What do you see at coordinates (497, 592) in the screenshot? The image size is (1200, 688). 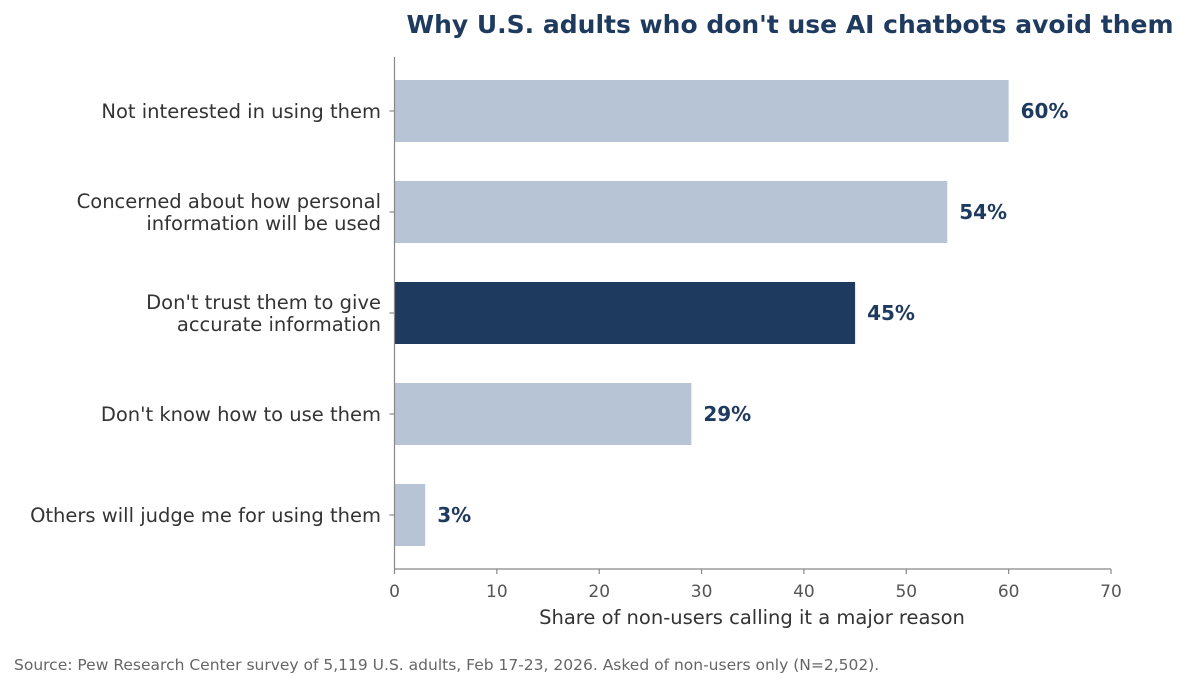 I see `x-tick-label-1: 10` at bounding box center [497, 592].